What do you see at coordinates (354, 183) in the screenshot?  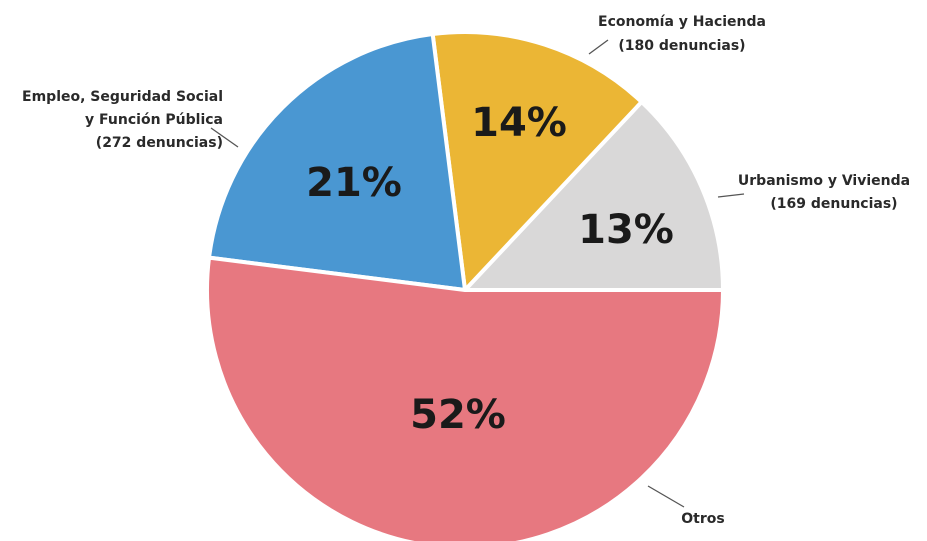 I see `pct-label-empleo: 21%` at bounding box center [354, 183].